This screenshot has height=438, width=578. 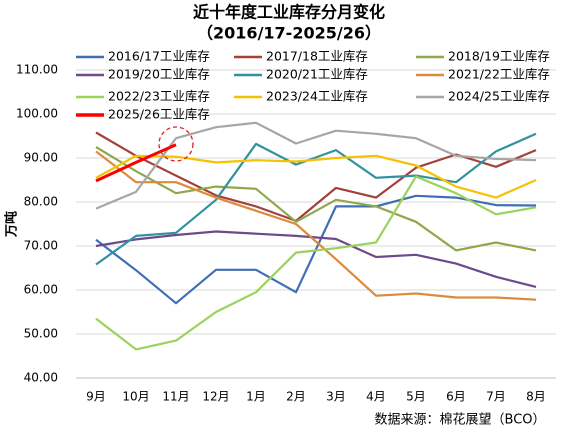 What do you see at coordinates (159, 114) in the screenshot?
I see `legend-label: 2025/26工业库存` at bounding box center [159, 114].